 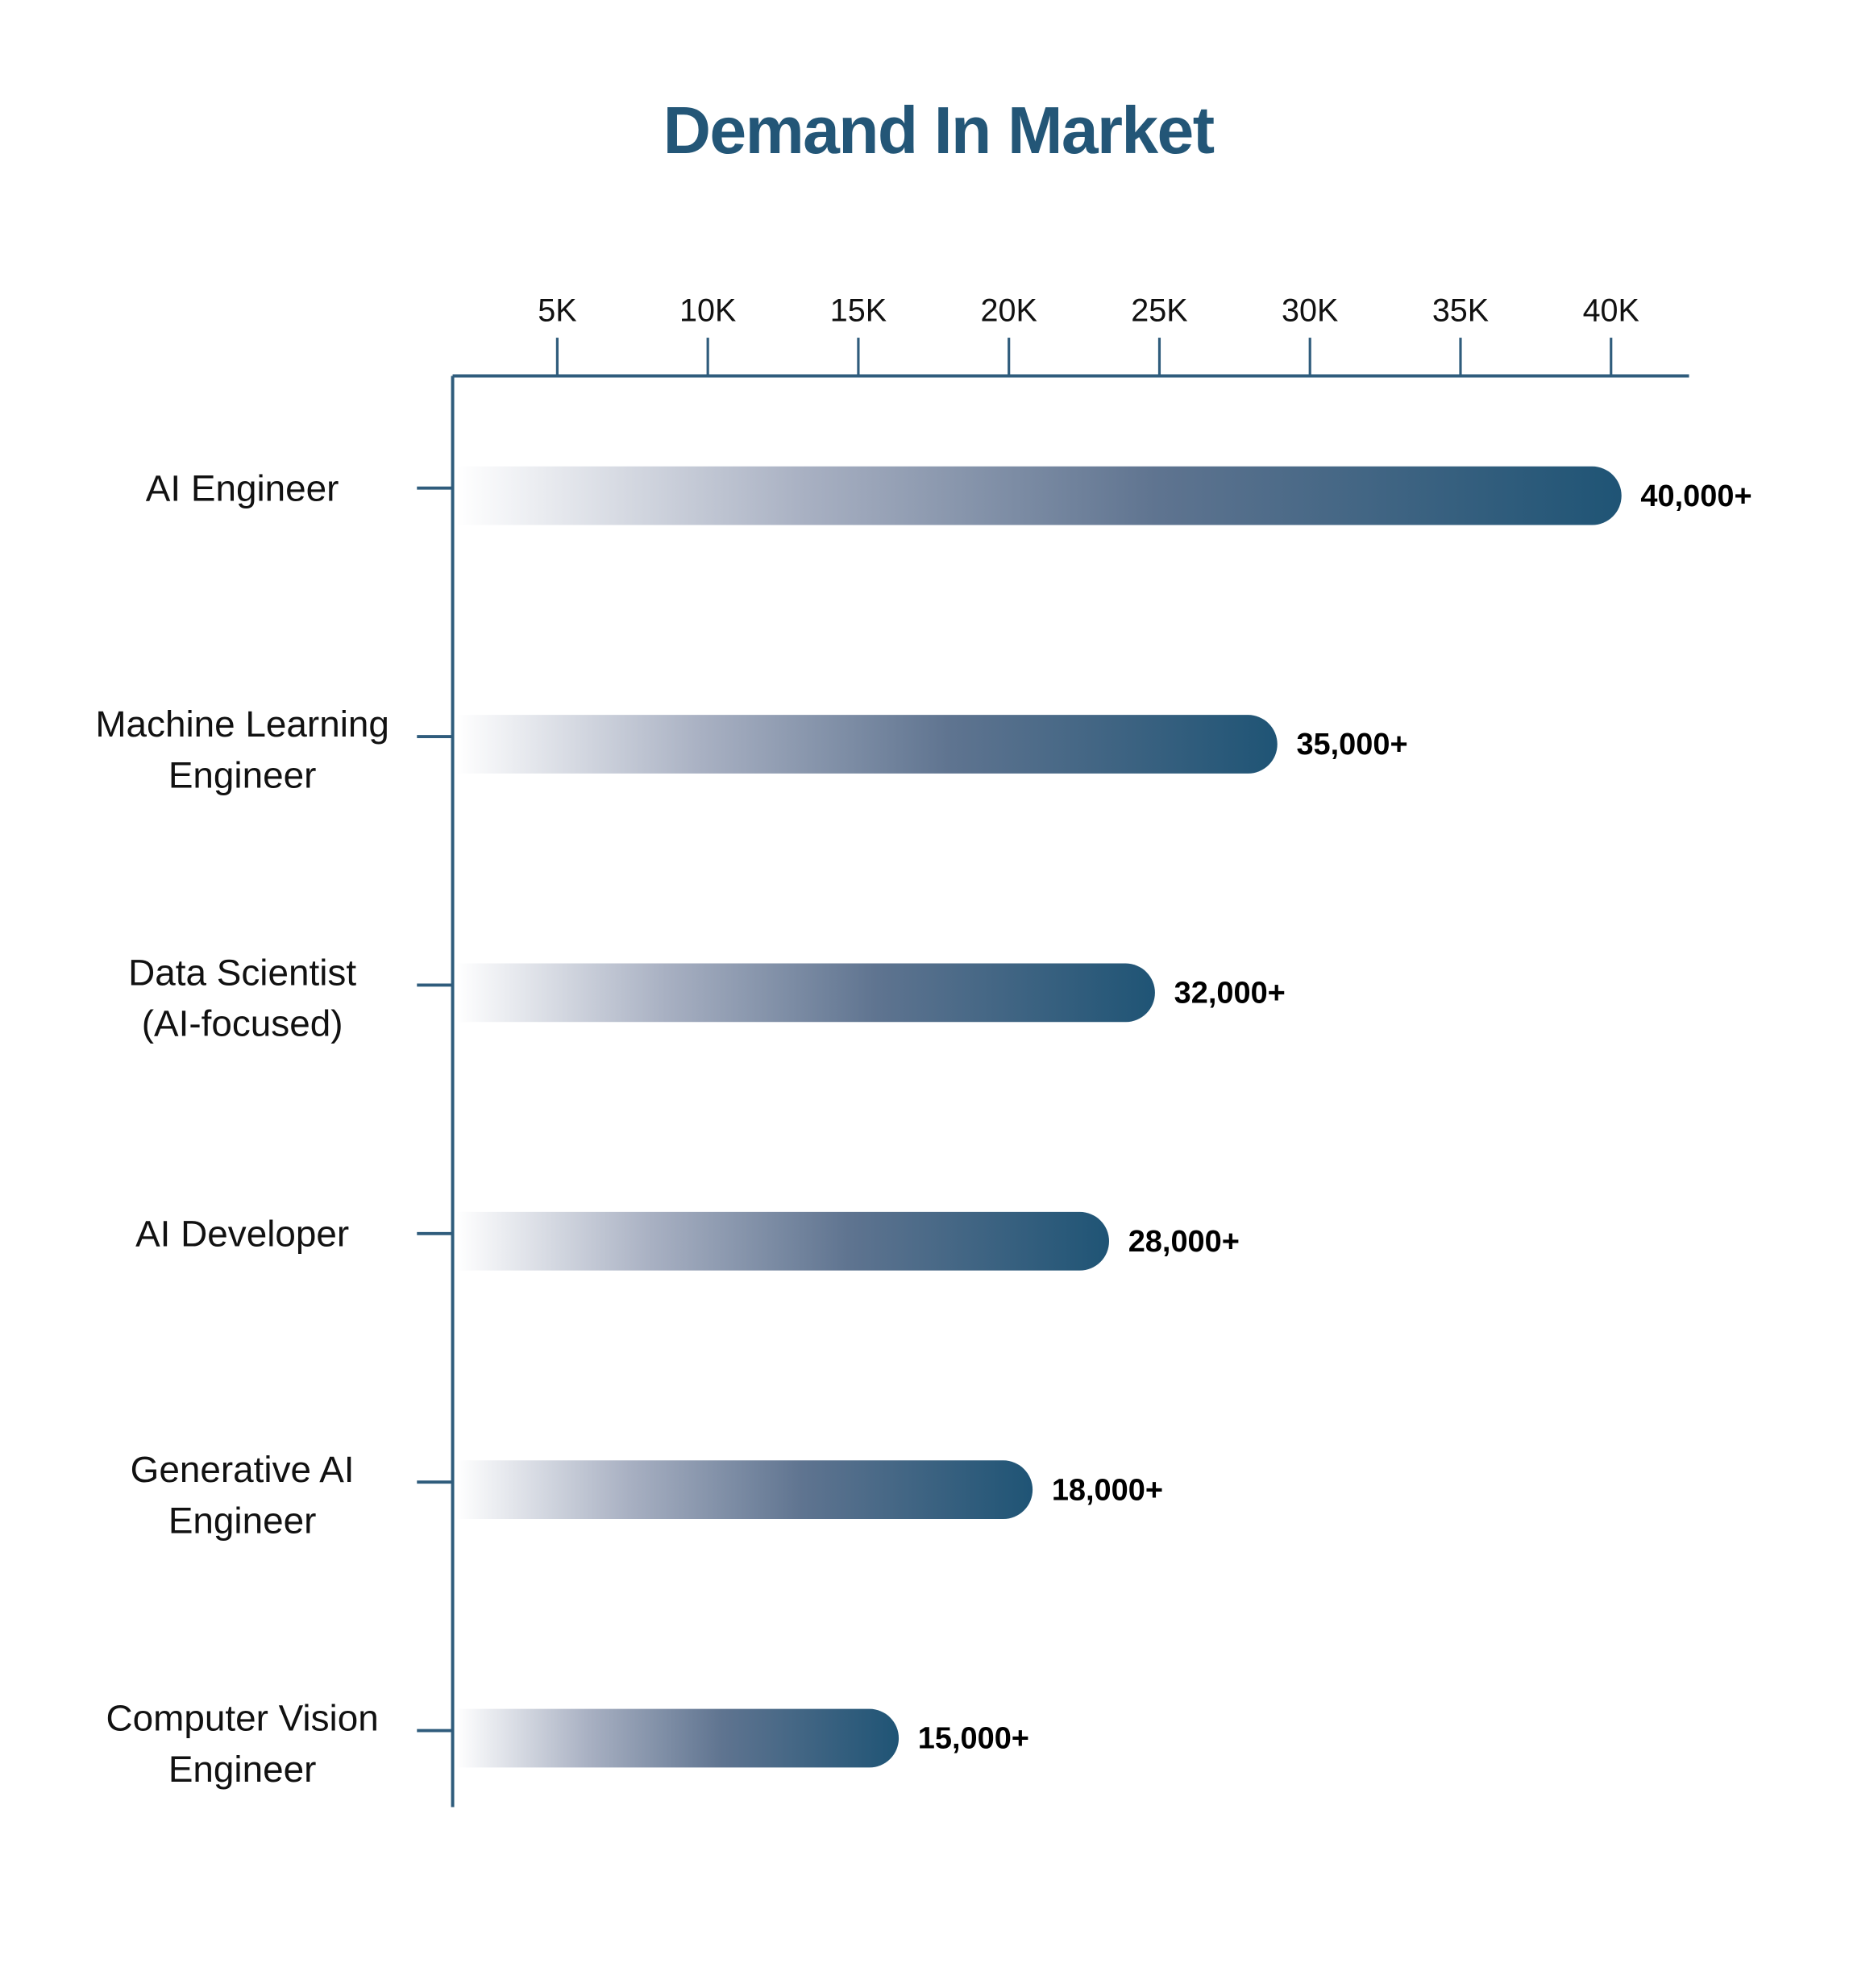 I want to click on x-tick-label: 10K, so click(x=707, y=311).